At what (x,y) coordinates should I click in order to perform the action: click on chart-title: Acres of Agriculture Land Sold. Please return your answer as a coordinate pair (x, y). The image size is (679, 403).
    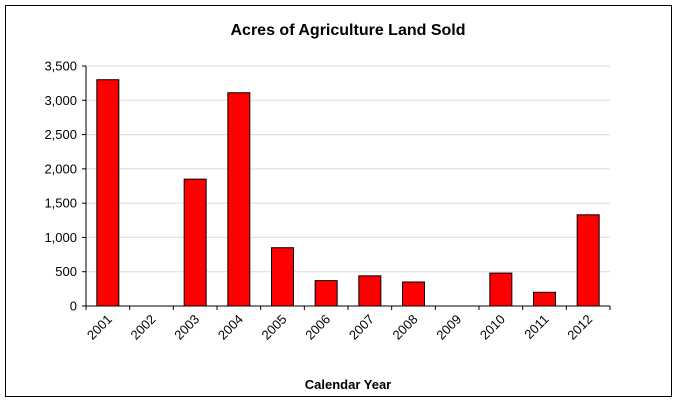
    Looking at the image, I should click on (348, 30).